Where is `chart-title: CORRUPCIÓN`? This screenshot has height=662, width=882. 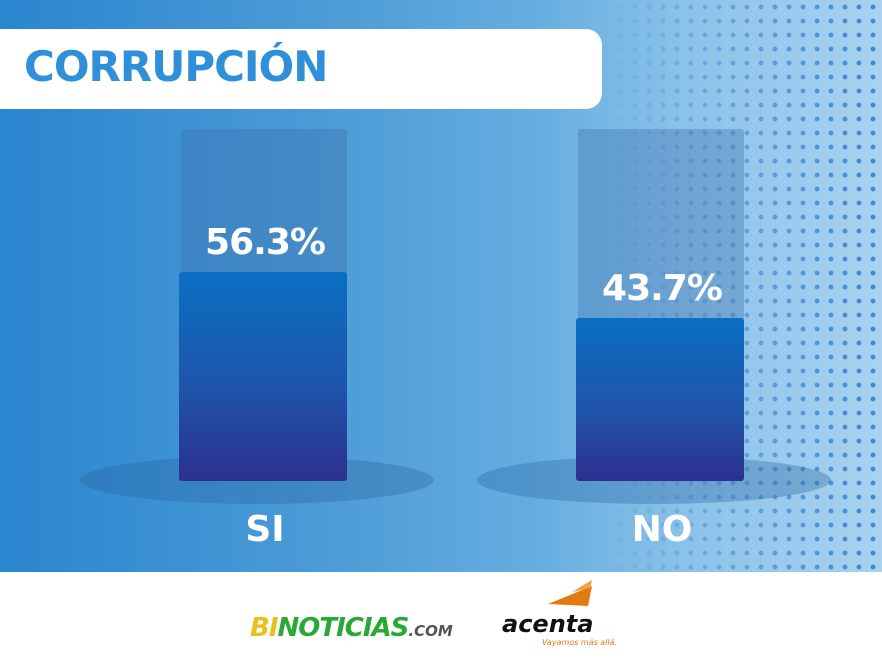
chart-title: CORRUPCIÓN is located at coordinates (176, 66).